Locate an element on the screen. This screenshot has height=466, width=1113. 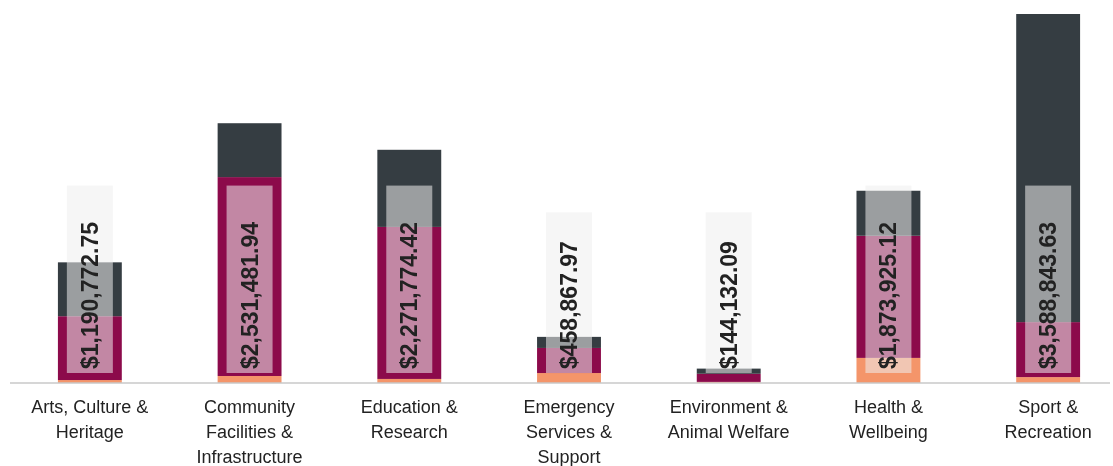
x-tick-label: Arts, Culture & Heritage is located at coordinates (90, 419).